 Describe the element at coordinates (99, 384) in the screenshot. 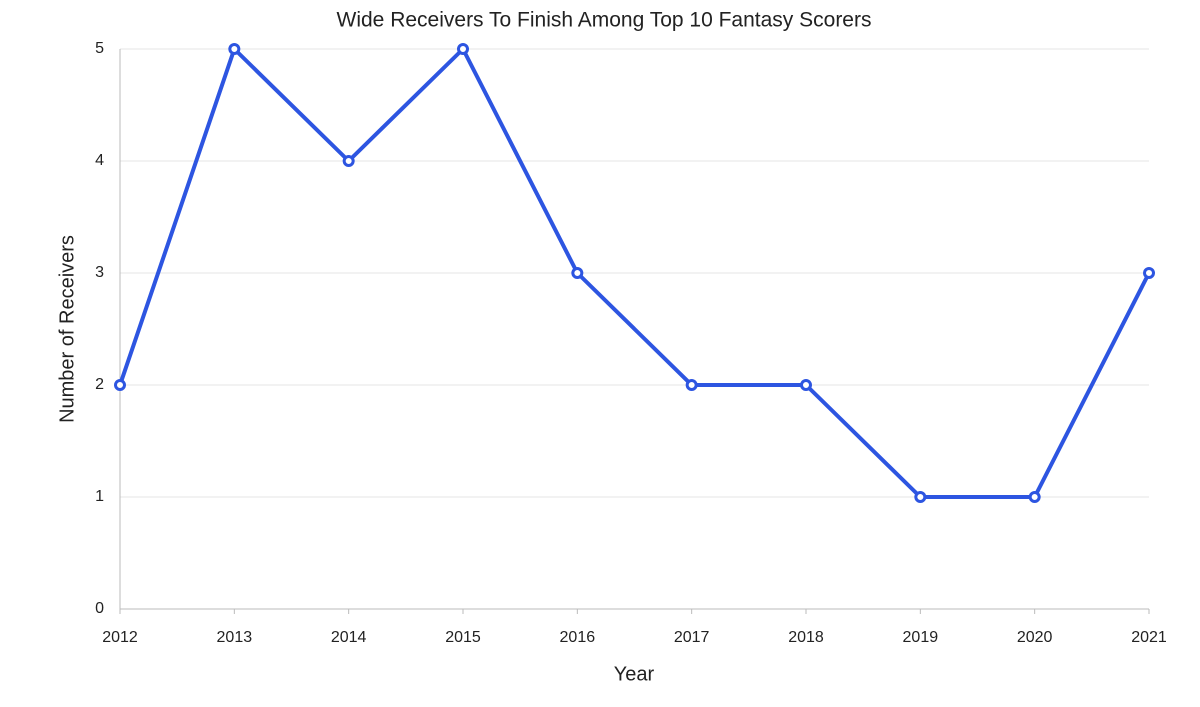

I see `y-tick-label: 2` at that location.